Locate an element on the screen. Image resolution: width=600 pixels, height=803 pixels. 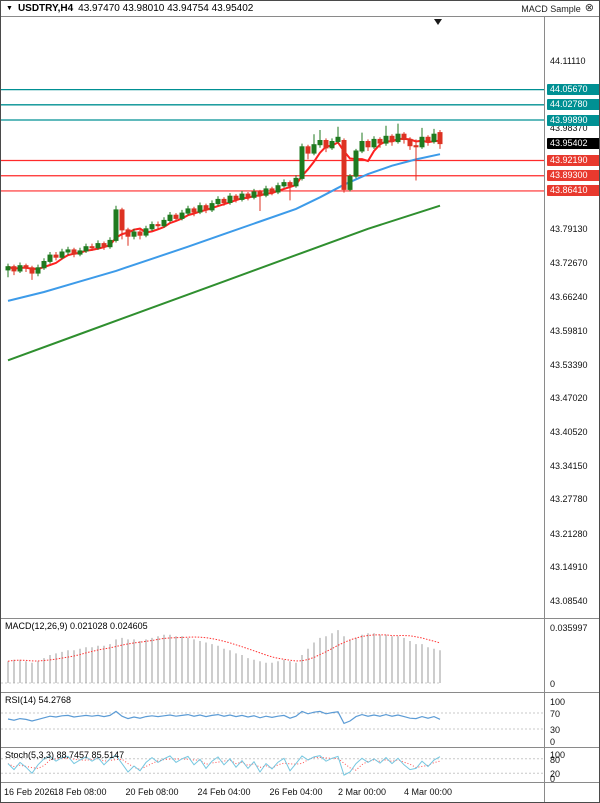
close-indicator-icon: ⊗ is located at coordinates (589, 8).